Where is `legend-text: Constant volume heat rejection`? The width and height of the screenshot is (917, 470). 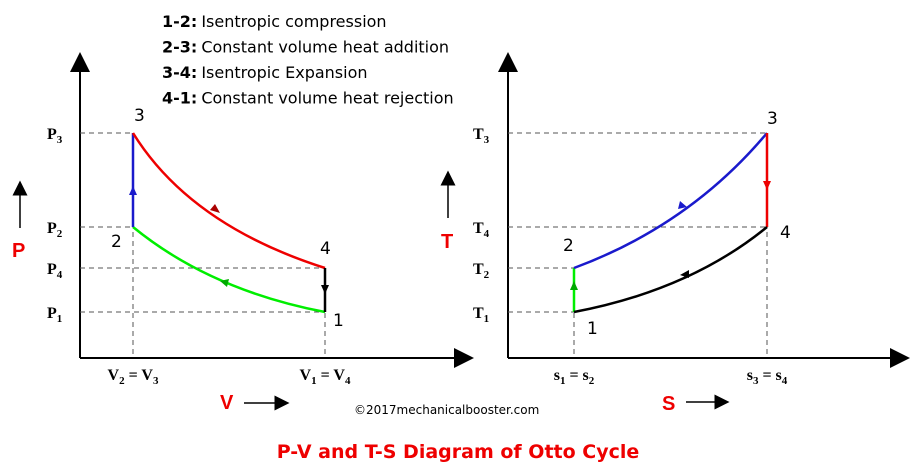
legend-text: Constant volume heat rejection is located at coordinates (327, 98).